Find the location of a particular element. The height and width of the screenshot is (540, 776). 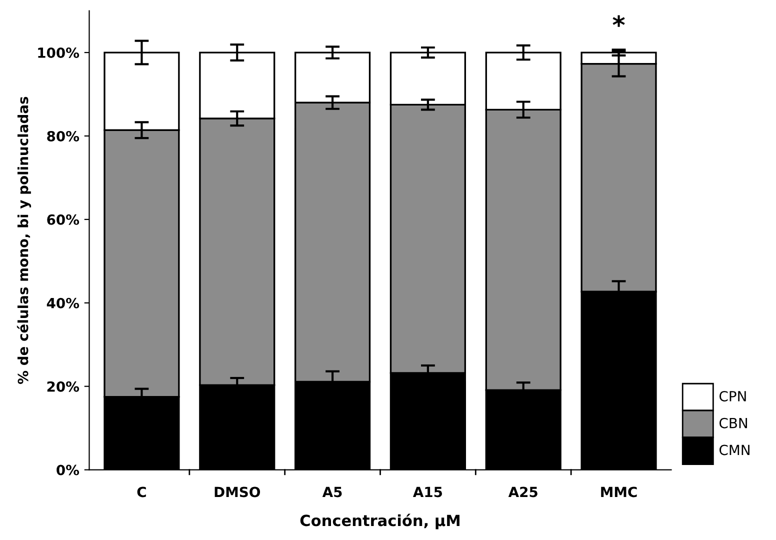

y-tick-label: 0% is located at coordinates (68, 470).